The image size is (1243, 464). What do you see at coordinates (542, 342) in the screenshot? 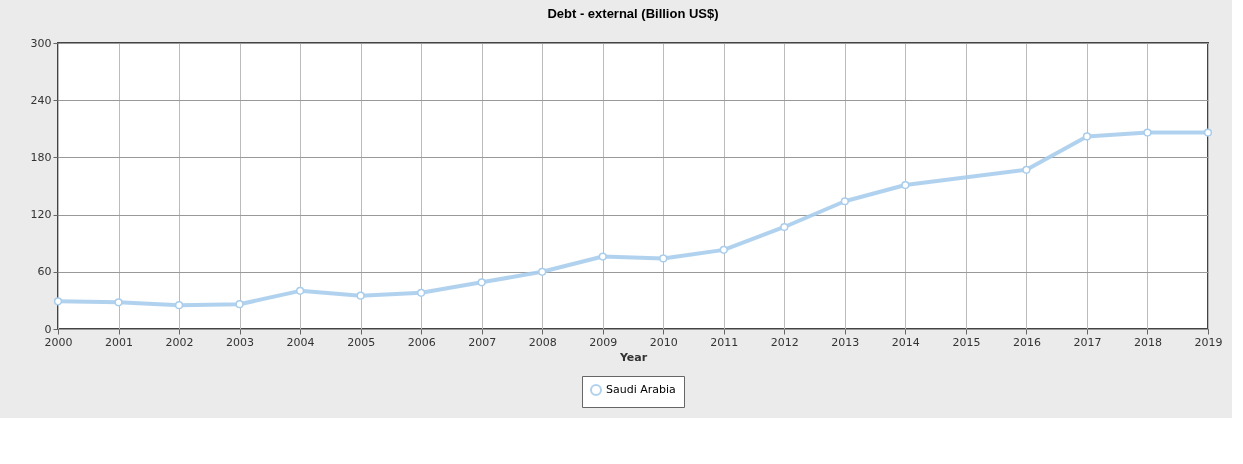
I see `x-tick-label: 2008` at bounding box center [542, 342].